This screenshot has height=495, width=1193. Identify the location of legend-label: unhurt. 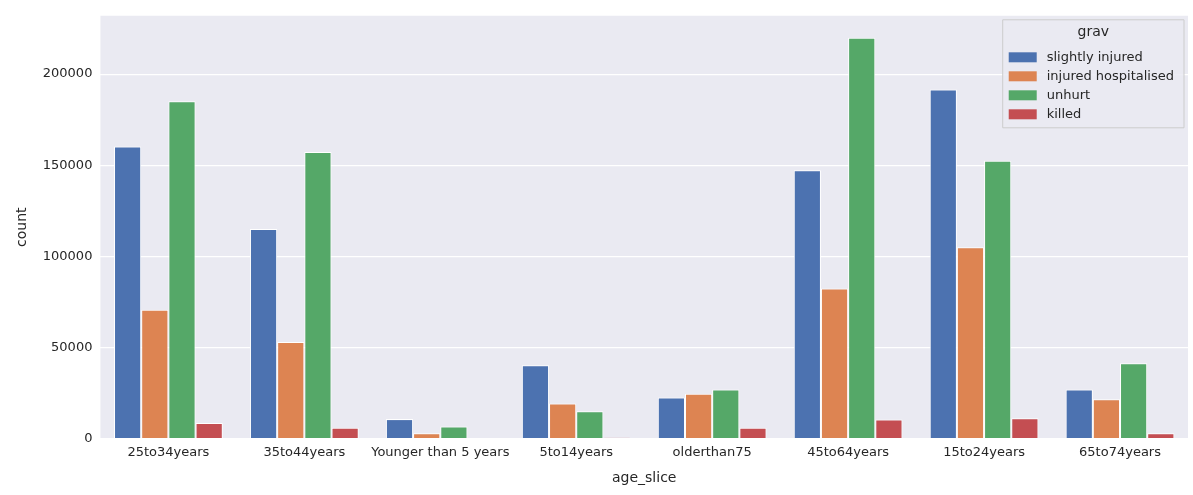
(1068, 94).